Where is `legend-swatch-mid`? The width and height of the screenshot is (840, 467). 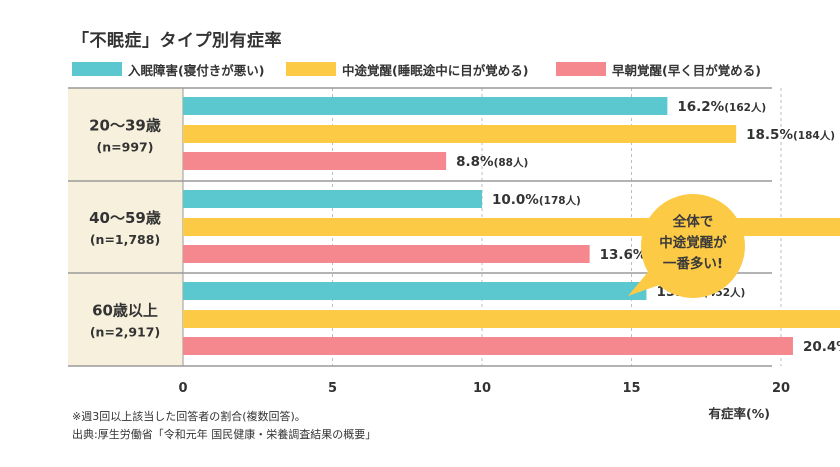
legend-swatch-mid is located at coordinates (311, 69).